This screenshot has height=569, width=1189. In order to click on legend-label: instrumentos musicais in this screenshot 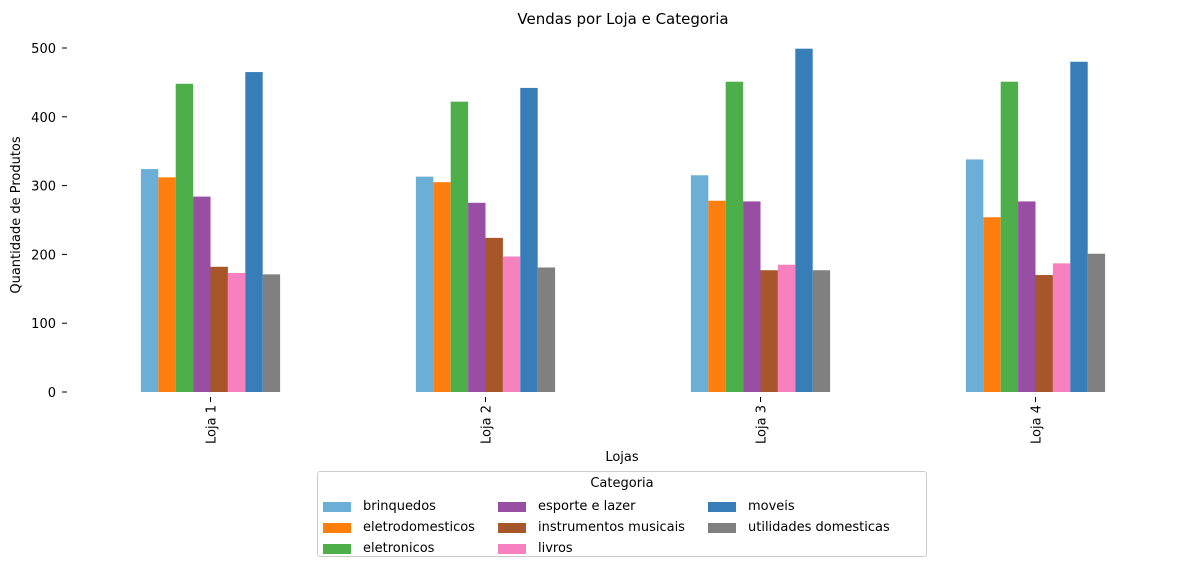, I will do `click(611, 527)`.